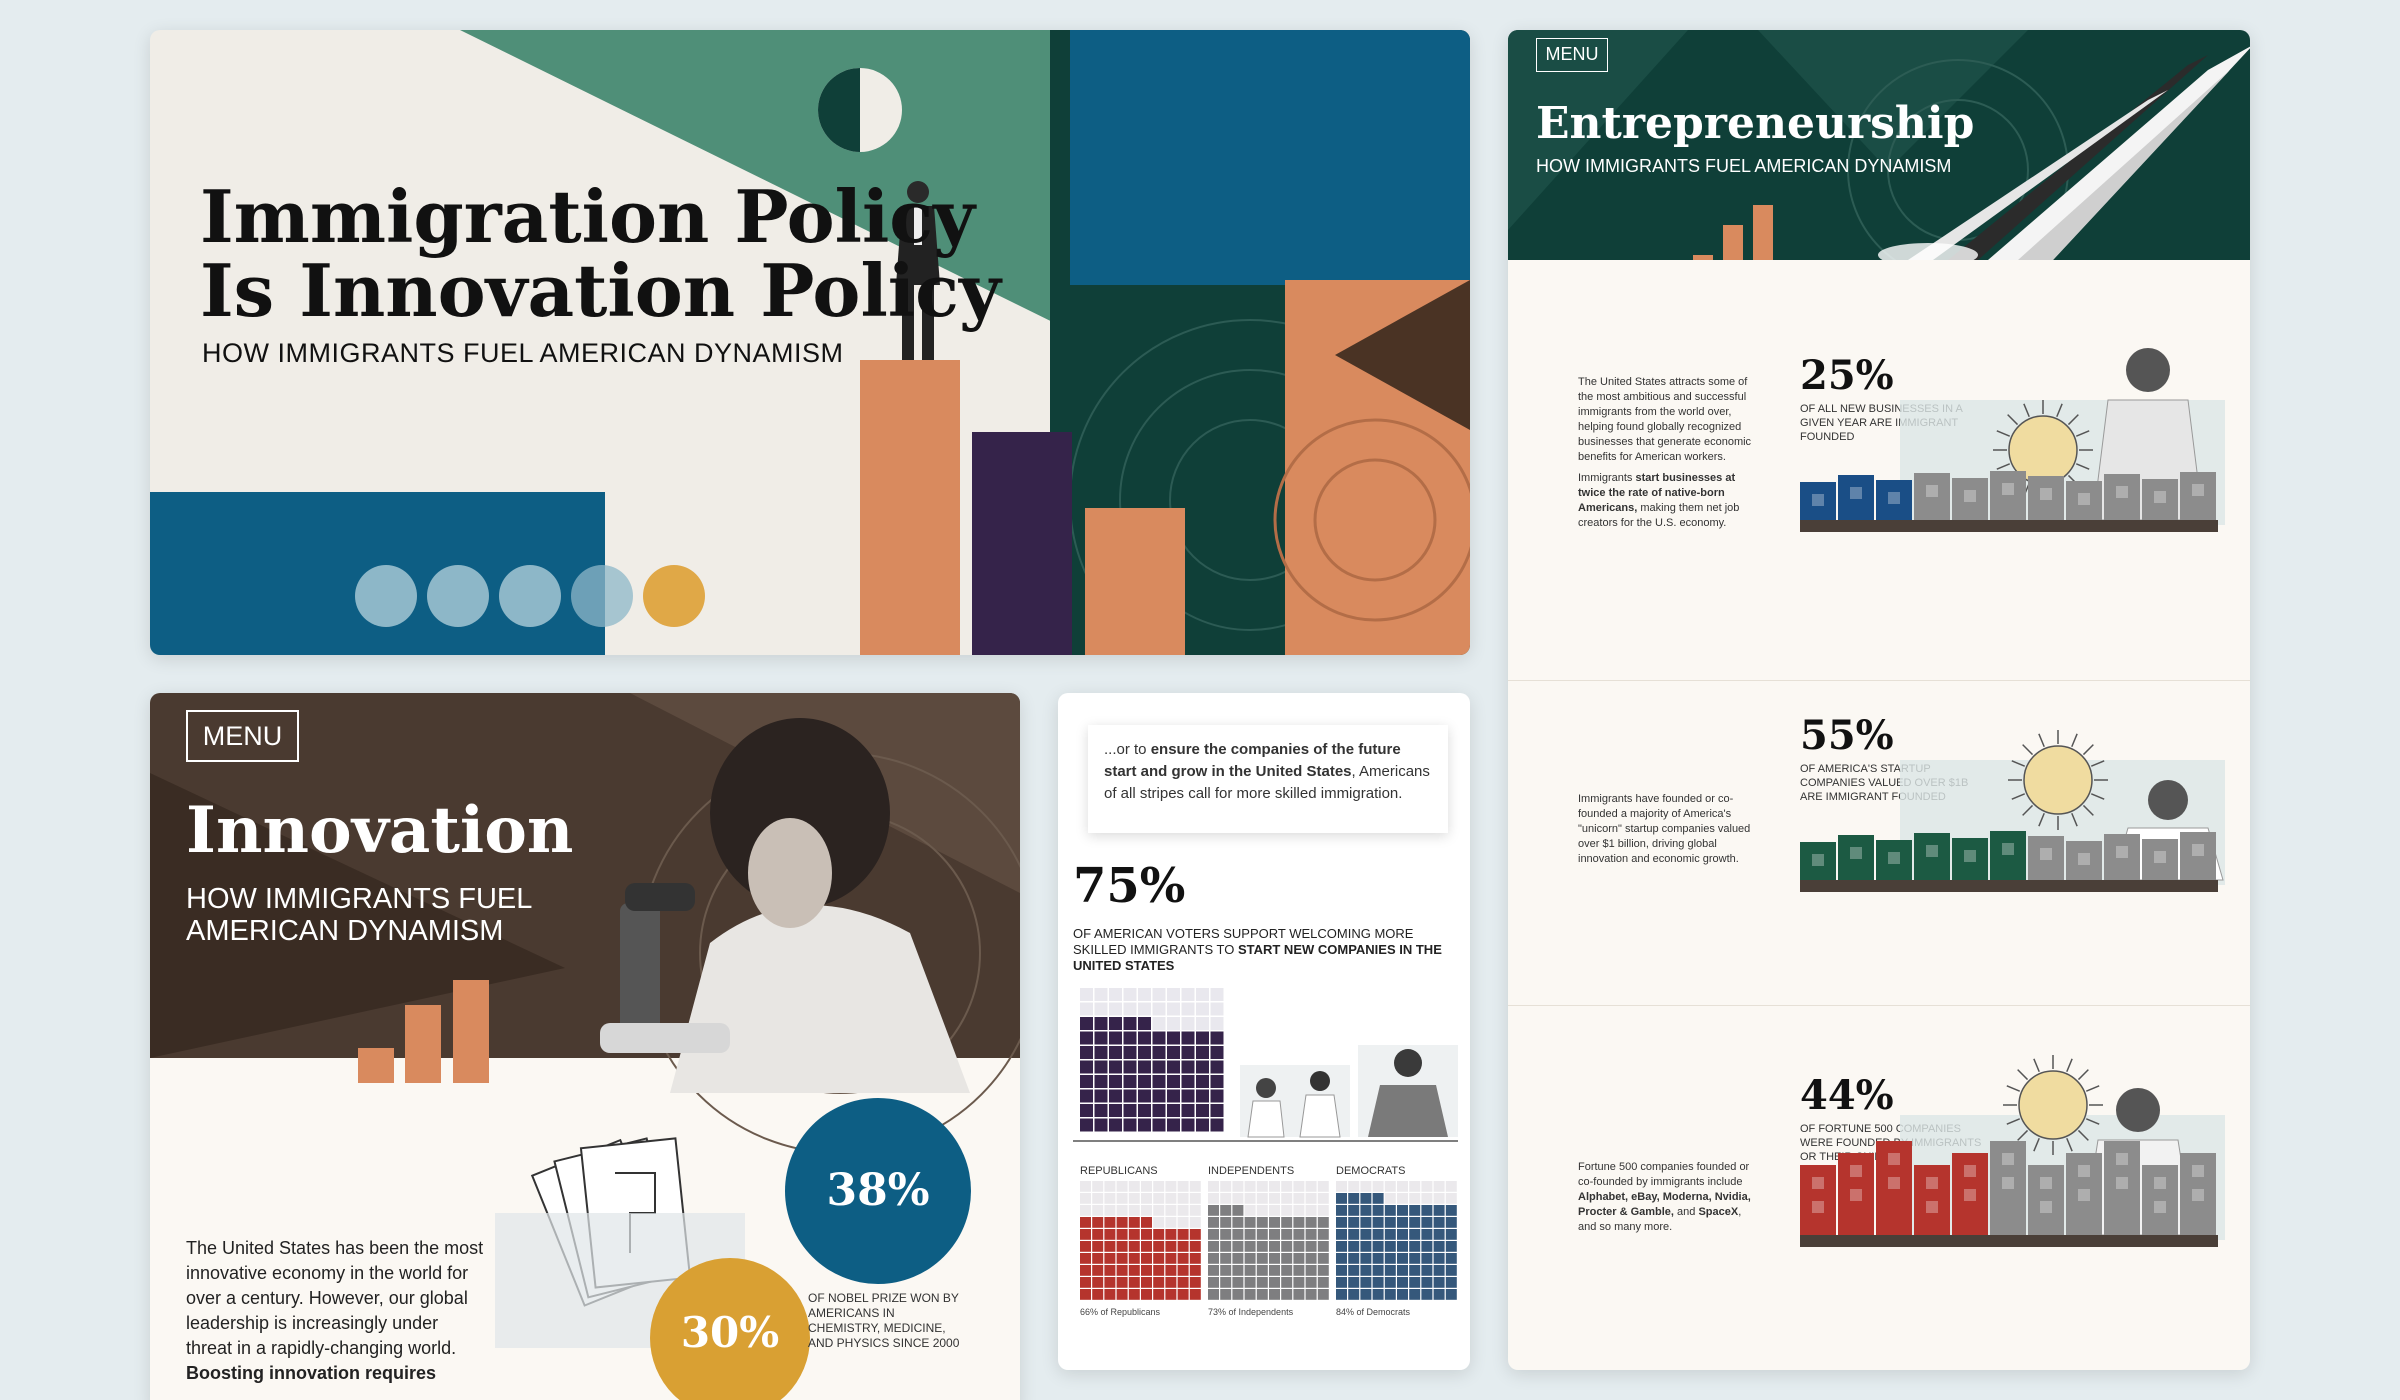 This screenshot has height=1400, width=2400. I want to click on survey-desc-bold: START NEW COMPANIES IN THE UNITED STATES, so click(1257, 957).